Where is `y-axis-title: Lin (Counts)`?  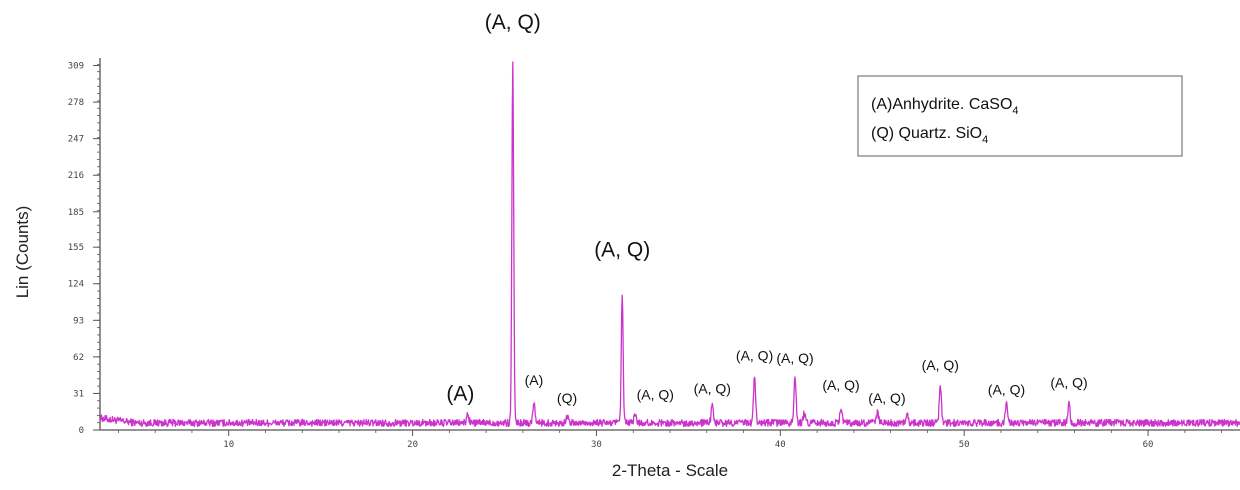
y-axis-title: Lin (Counts) is located at coordinates (22, 252).